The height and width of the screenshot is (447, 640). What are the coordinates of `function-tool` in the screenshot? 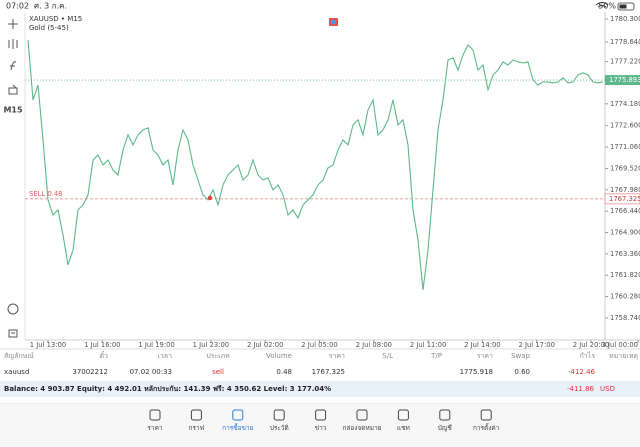 It's located at (13, 66).